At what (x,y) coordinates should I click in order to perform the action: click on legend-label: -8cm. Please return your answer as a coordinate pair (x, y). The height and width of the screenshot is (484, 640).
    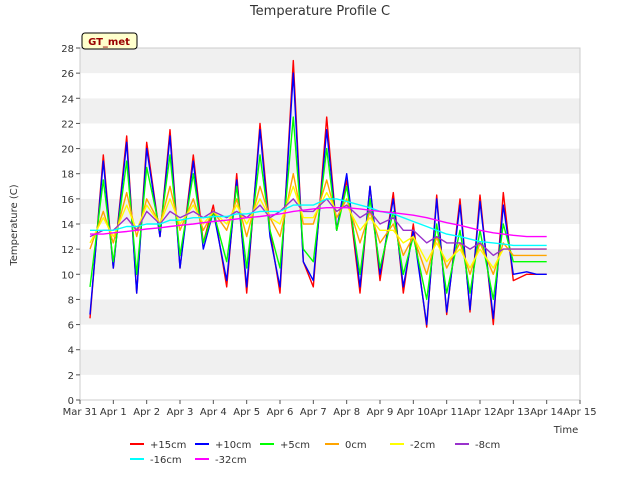
    Looking at the image, I should click on (487, 445).